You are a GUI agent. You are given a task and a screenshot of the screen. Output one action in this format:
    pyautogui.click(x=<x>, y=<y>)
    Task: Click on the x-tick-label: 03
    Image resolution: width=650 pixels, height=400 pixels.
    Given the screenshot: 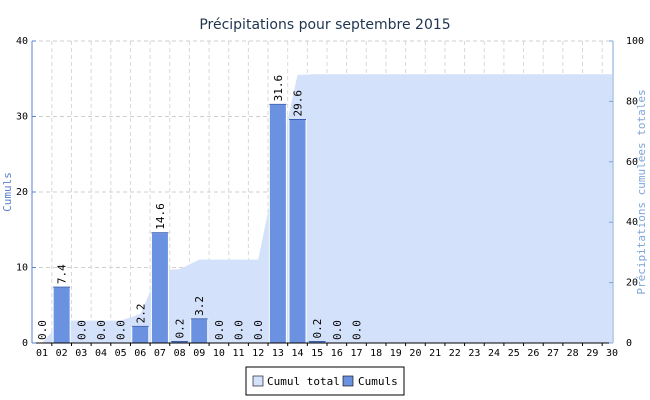 What is the action you would take?
    pyautogui.click(x=81, y=353)
    